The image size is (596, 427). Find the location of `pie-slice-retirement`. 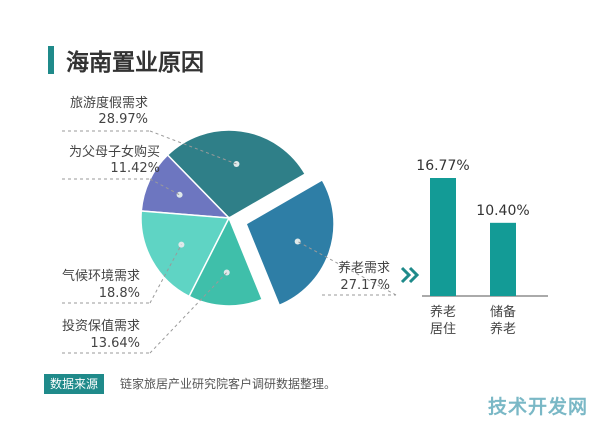

pie-slice-retirement is located at coordinates (290, 242).